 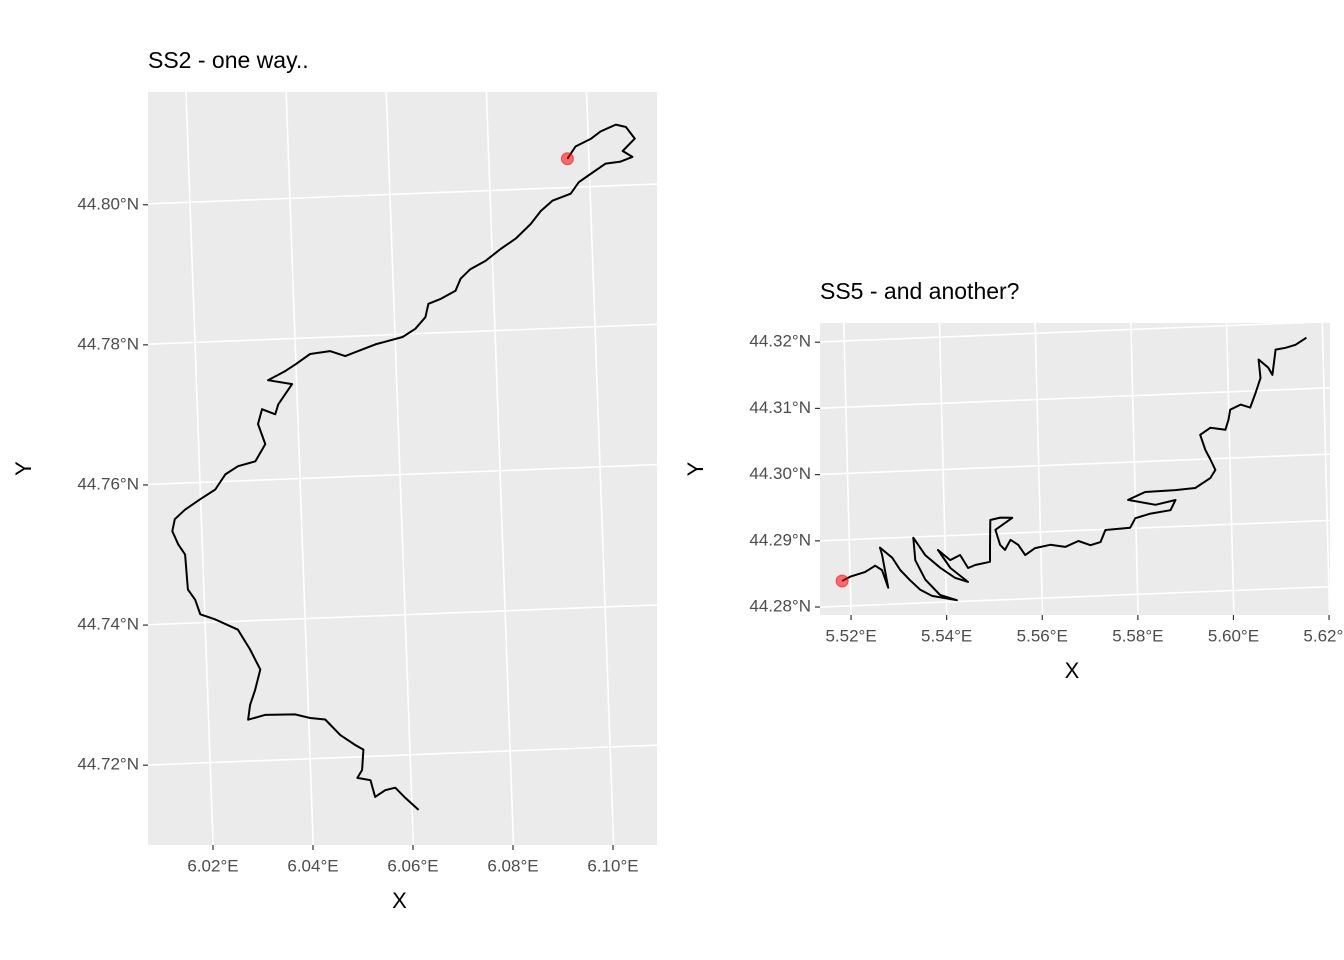 I want to click on x-tick-label: 6.10°E, so click(x=612, y=865).